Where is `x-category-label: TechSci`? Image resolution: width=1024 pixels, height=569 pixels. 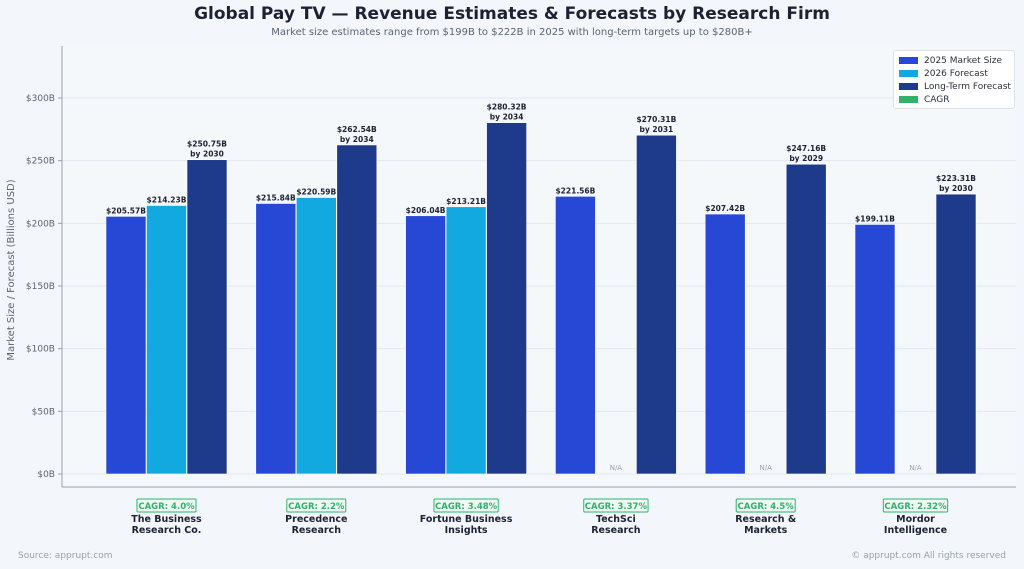 x-category-label: TechSci is located at coordinates (616, 519).